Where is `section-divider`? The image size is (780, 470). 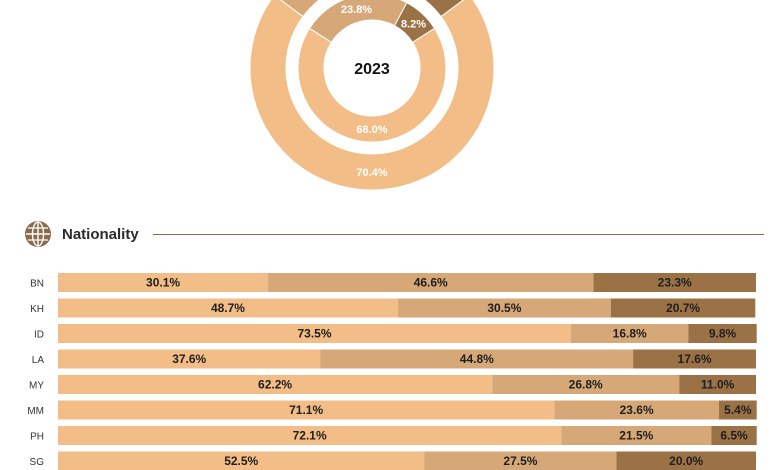 section-divider is located at coordinates (458, 234).